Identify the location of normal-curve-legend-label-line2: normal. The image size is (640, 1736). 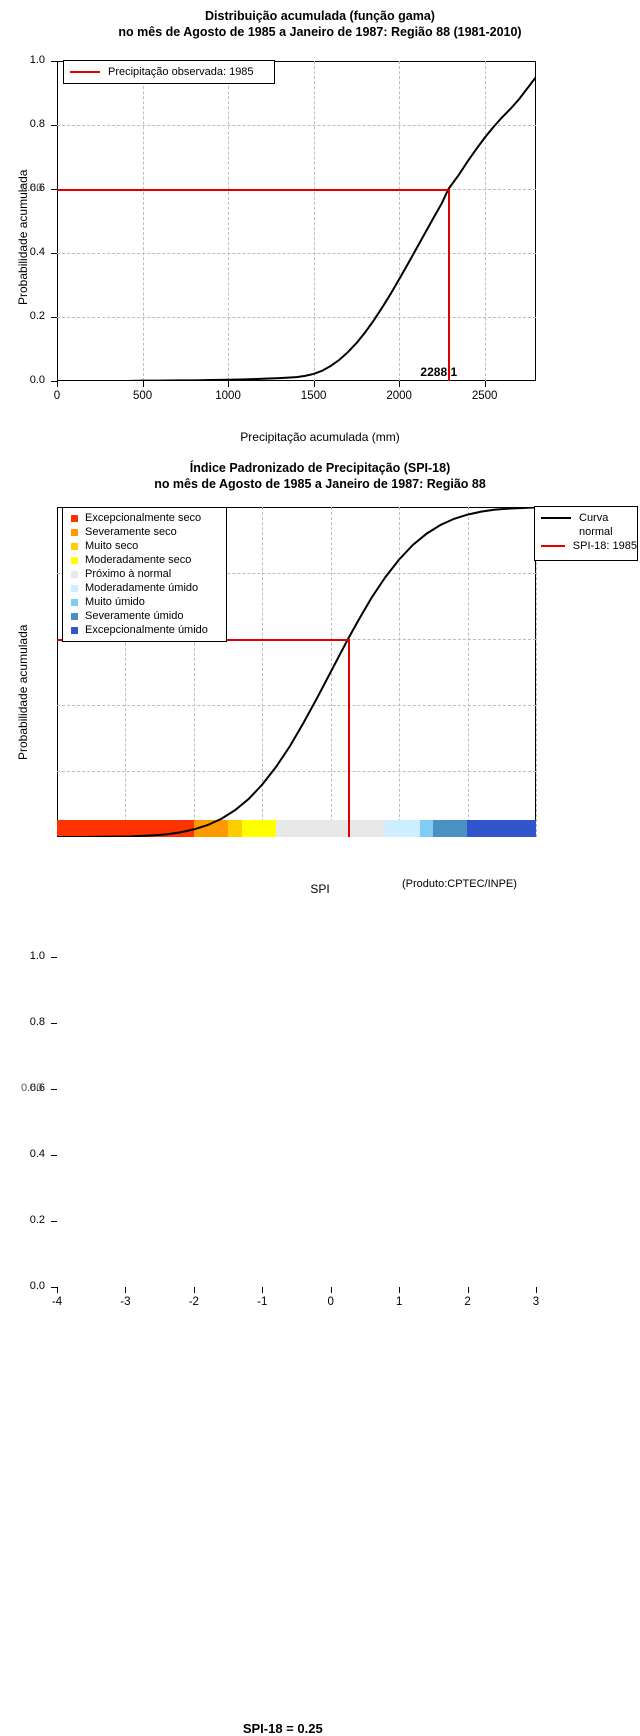
(596, 532).